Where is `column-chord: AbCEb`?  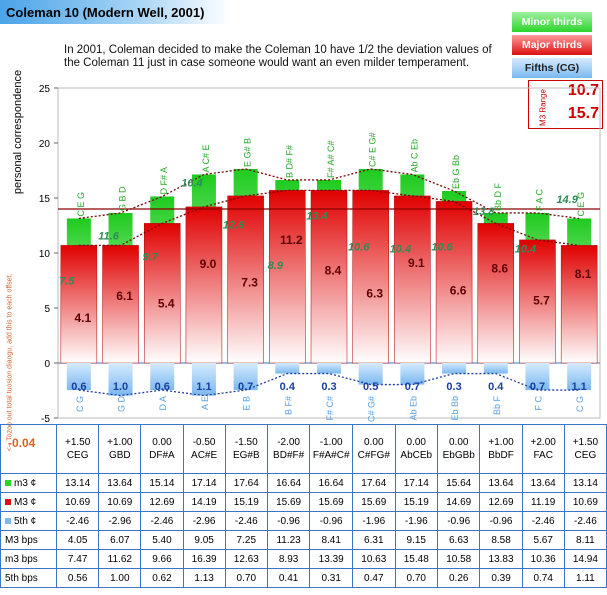 column-chord: AbCEb is located at coordinates (416, 455).